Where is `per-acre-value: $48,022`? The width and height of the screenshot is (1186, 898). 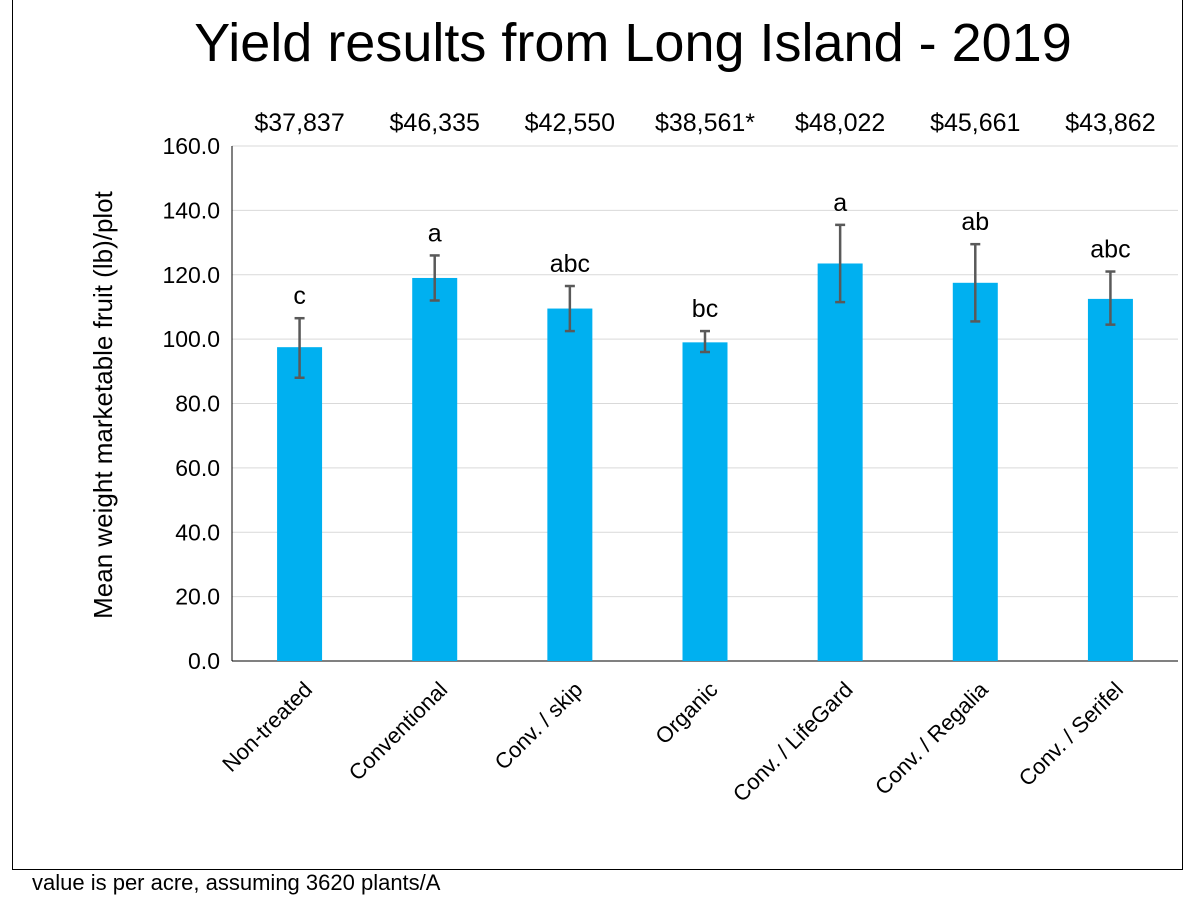
per-acre-value: $48,022 is located at coordinates (840, 123).